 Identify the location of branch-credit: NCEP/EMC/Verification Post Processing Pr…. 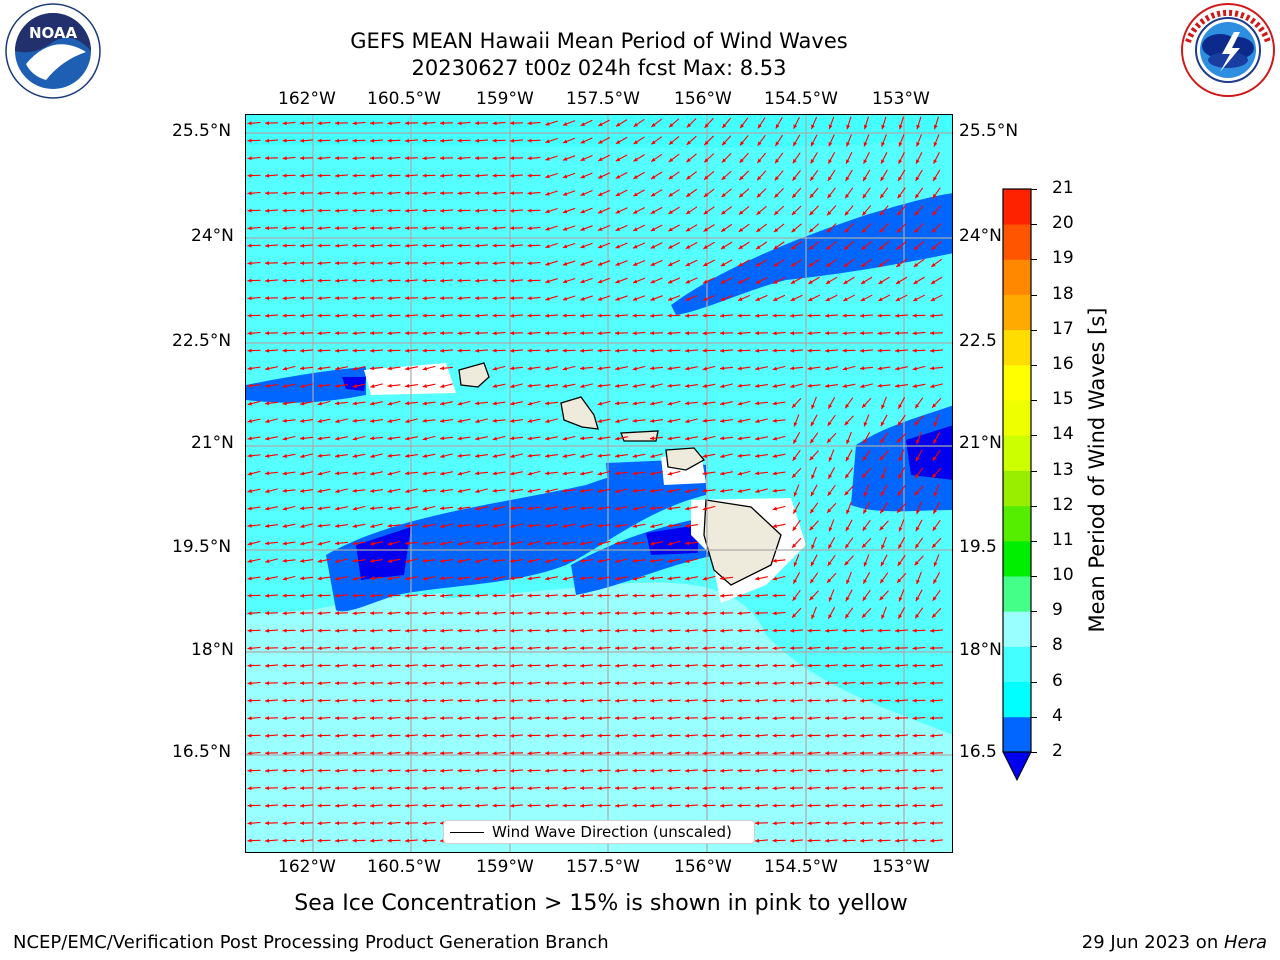
(311, 942).